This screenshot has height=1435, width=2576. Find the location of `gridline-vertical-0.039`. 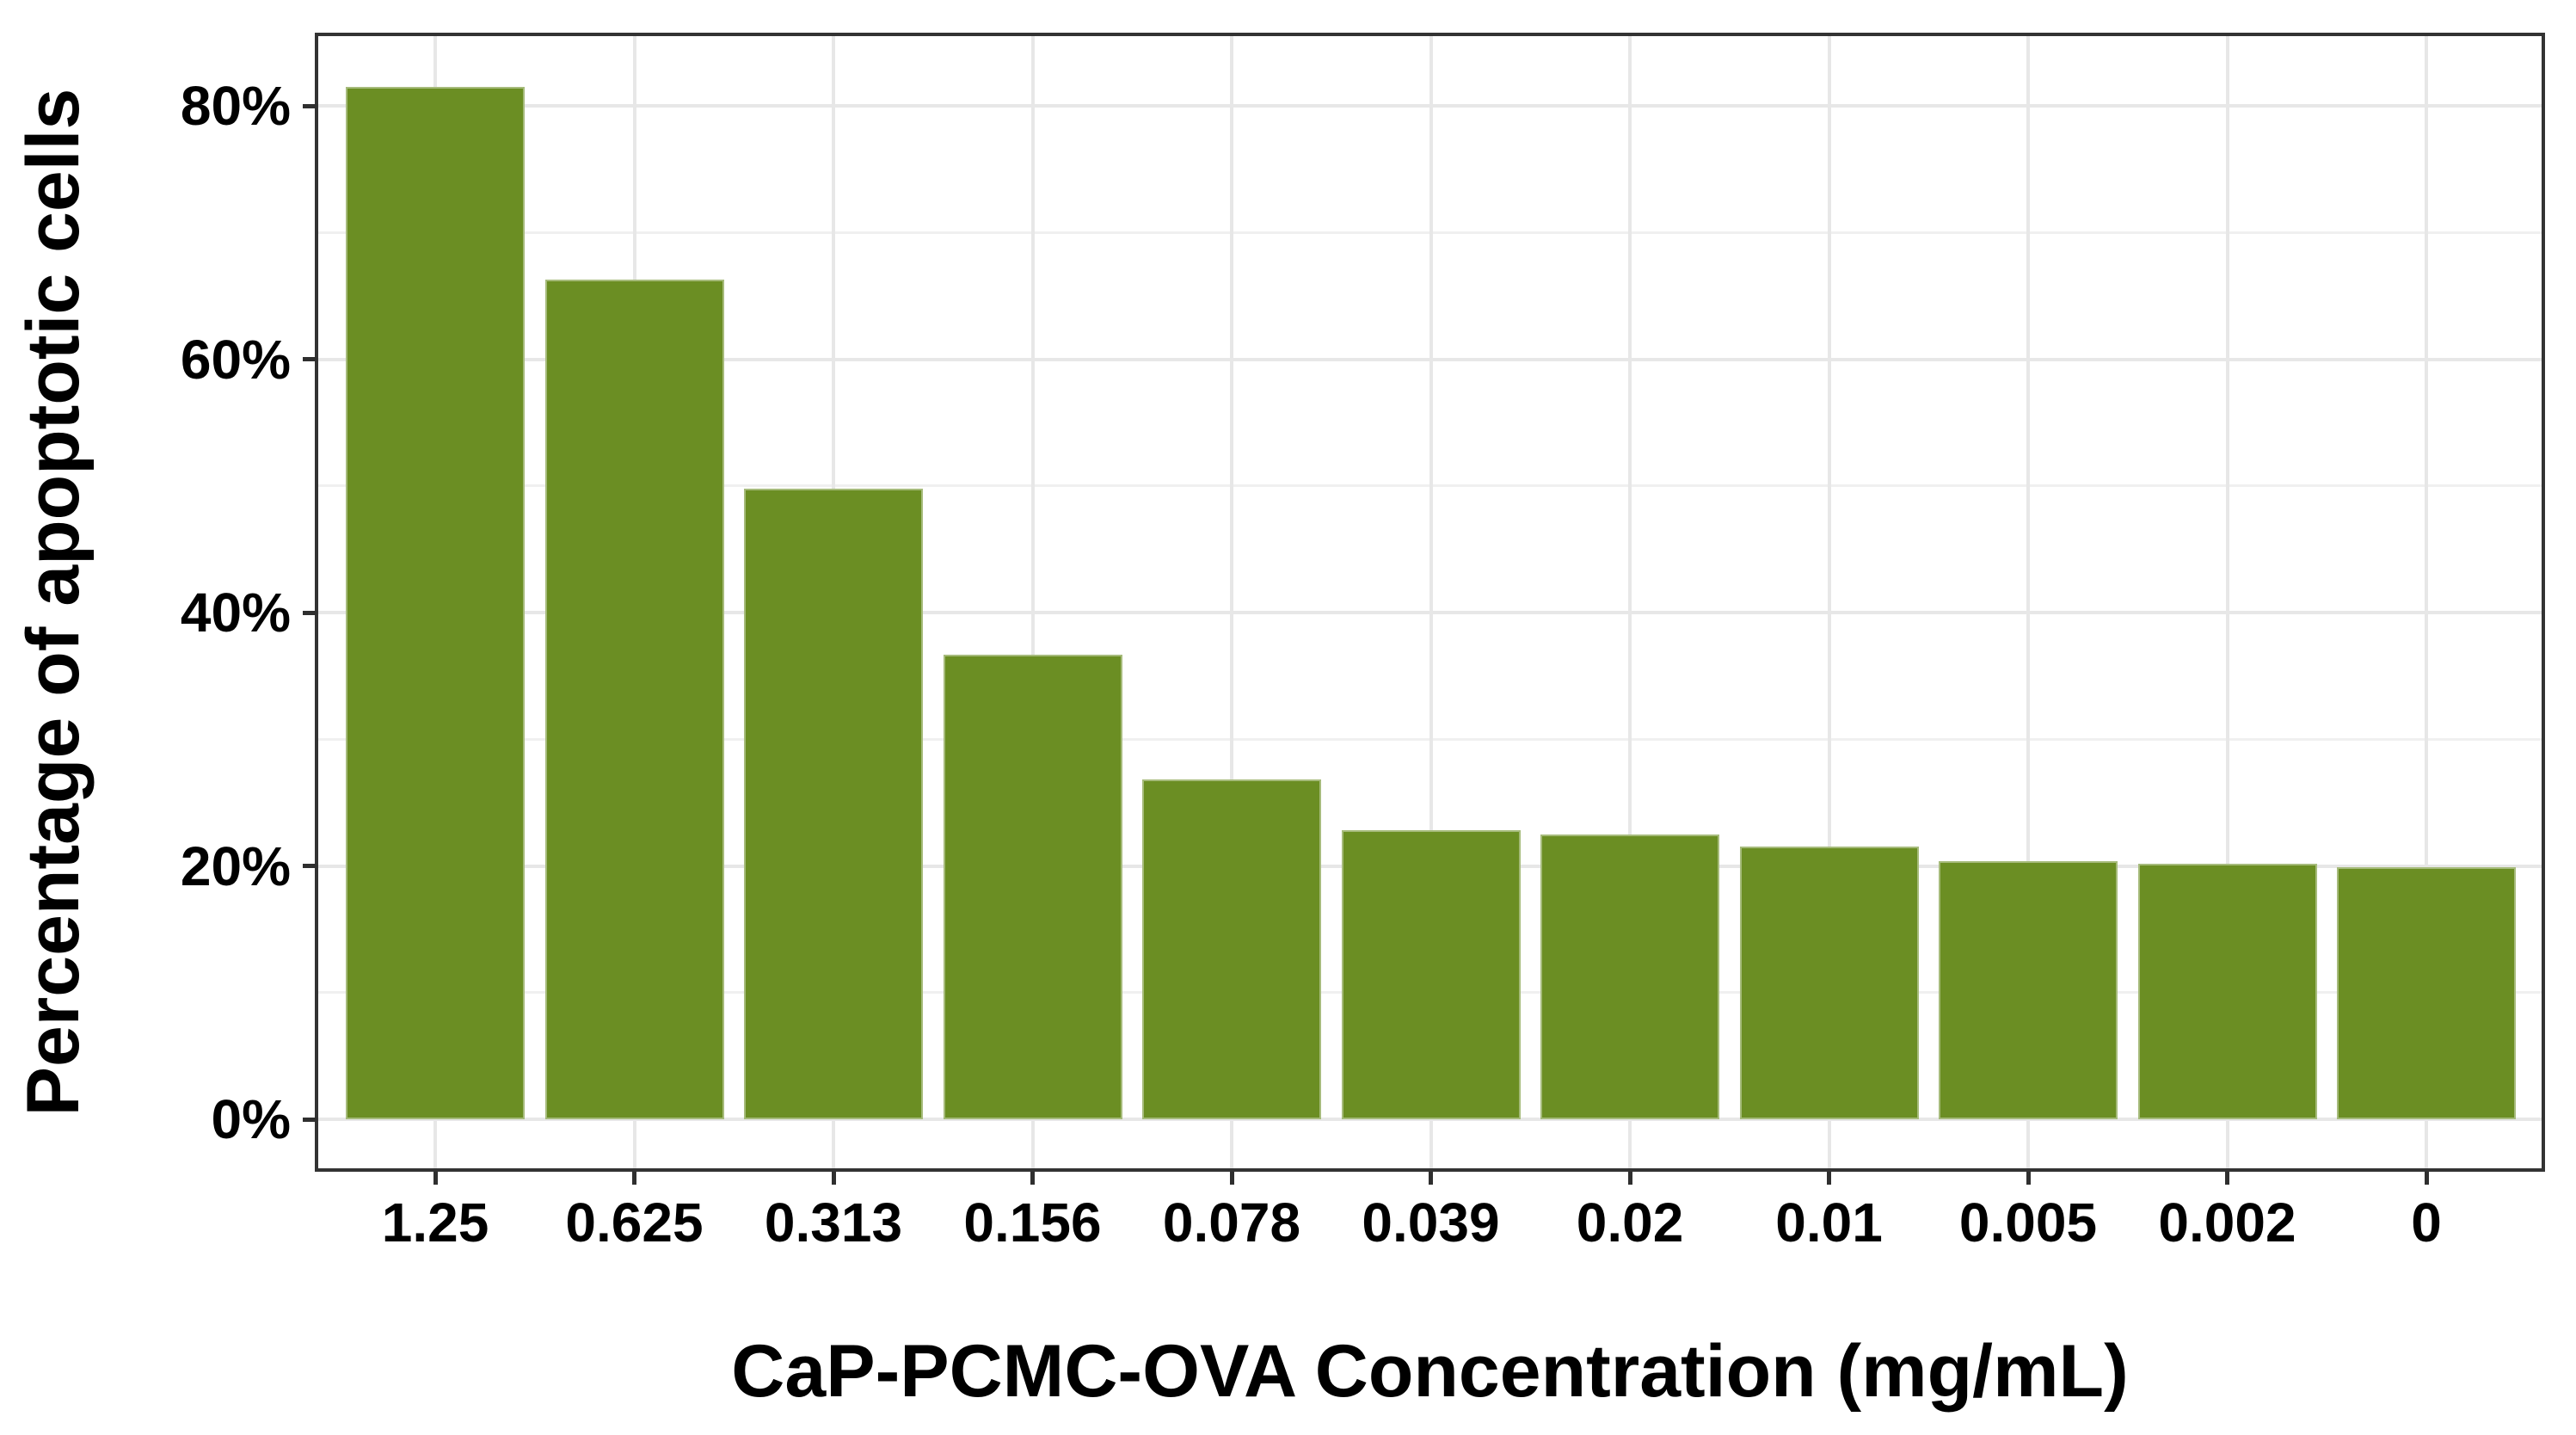

gridline-vertical-0.039 is located at coordinates (1431, 602).